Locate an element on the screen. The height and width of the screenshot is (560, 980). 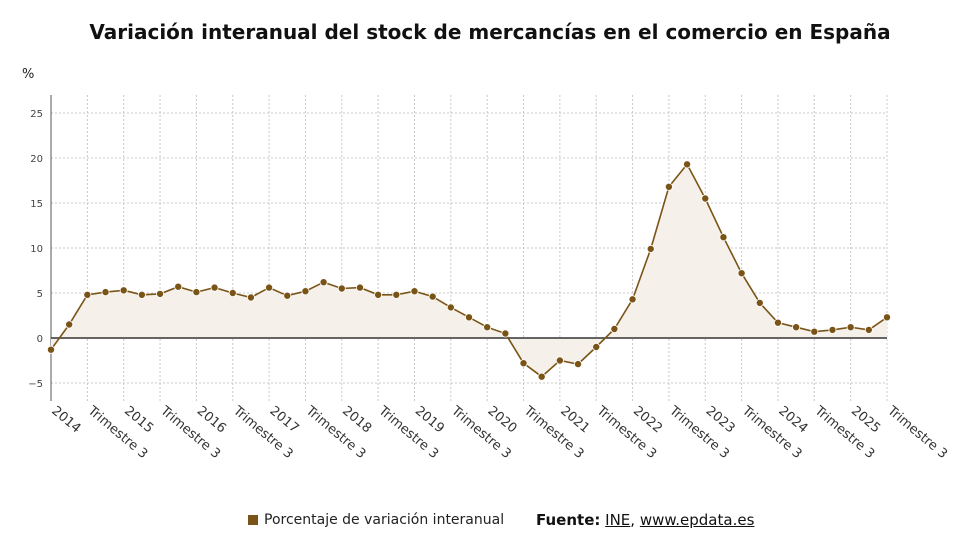
y-tick-label: 15 is located at coordinates (36, 204).